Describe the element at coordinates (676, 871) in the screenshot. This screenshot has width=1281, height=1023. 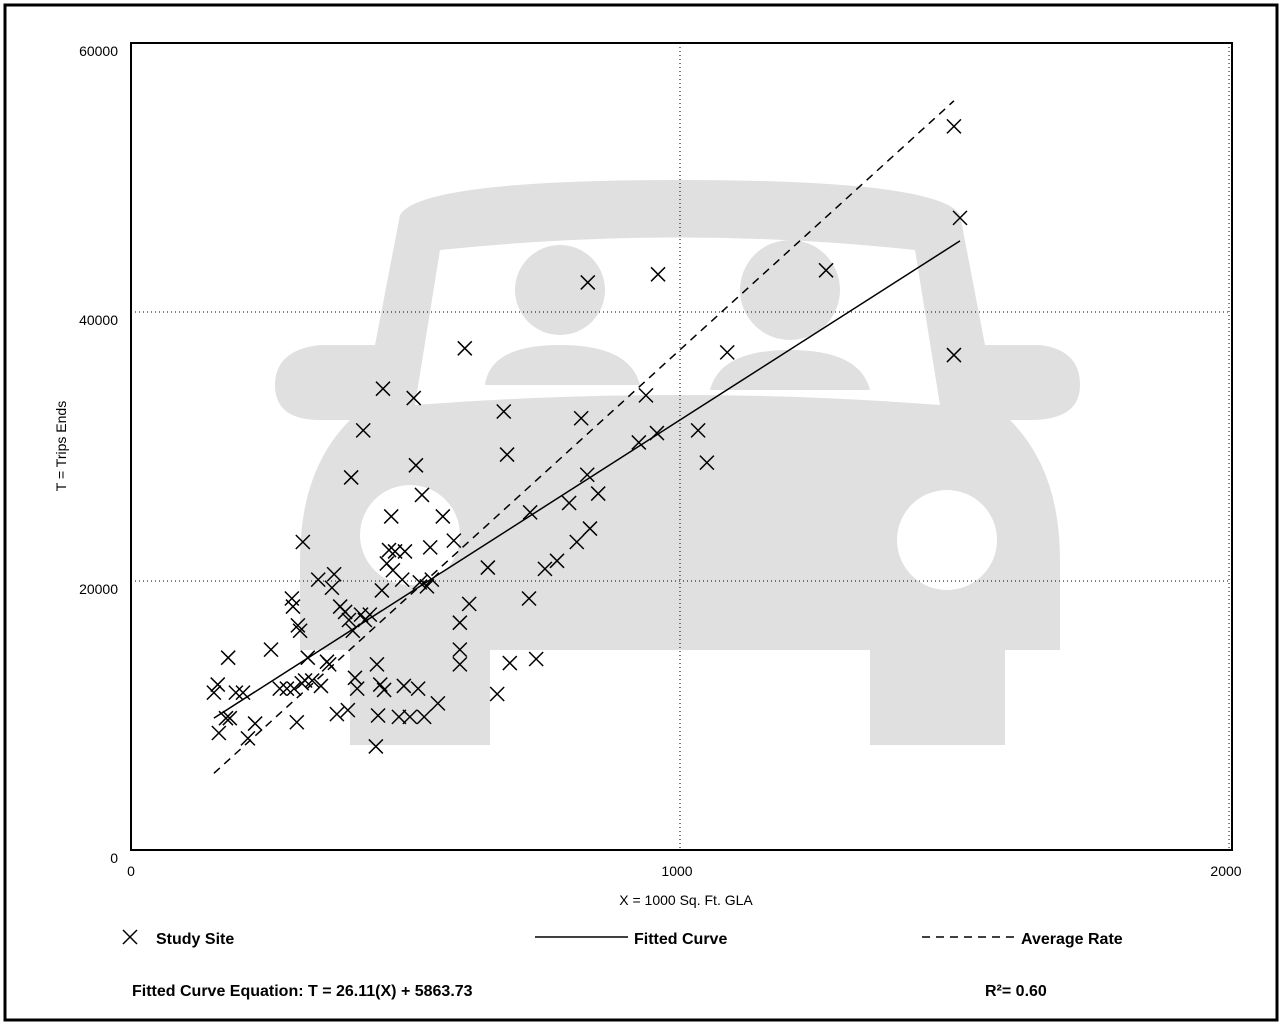
I see `x-tick-label: 1000` at that location.